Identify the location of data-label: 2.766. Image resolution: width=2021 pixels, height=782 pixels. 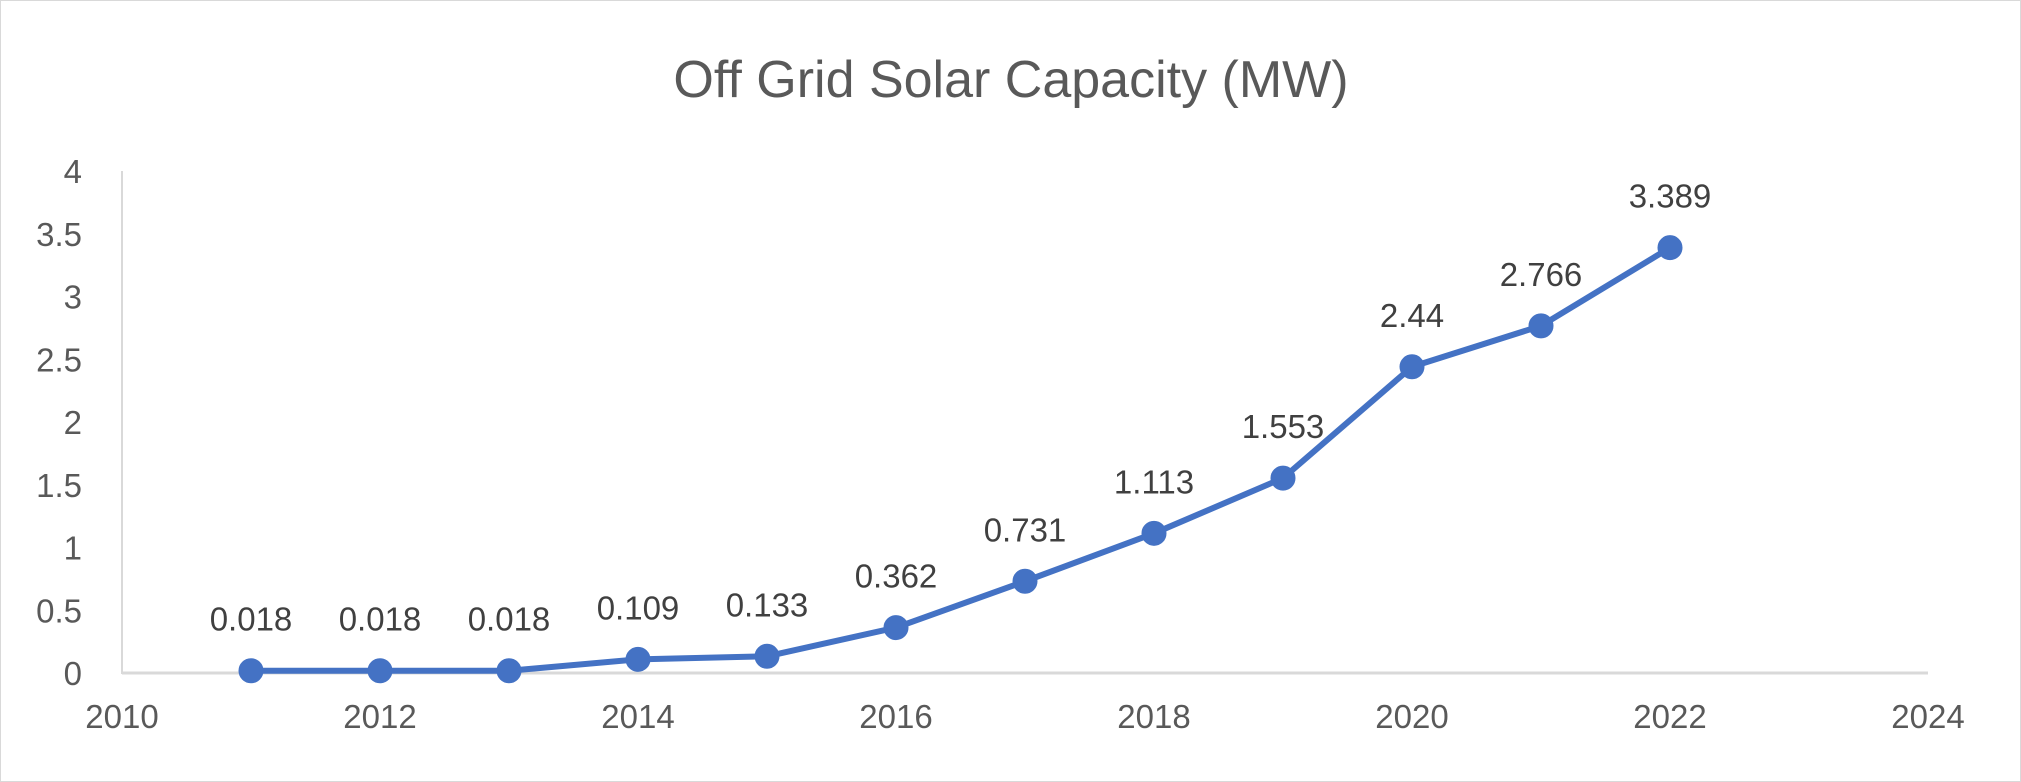
(1541, 274).